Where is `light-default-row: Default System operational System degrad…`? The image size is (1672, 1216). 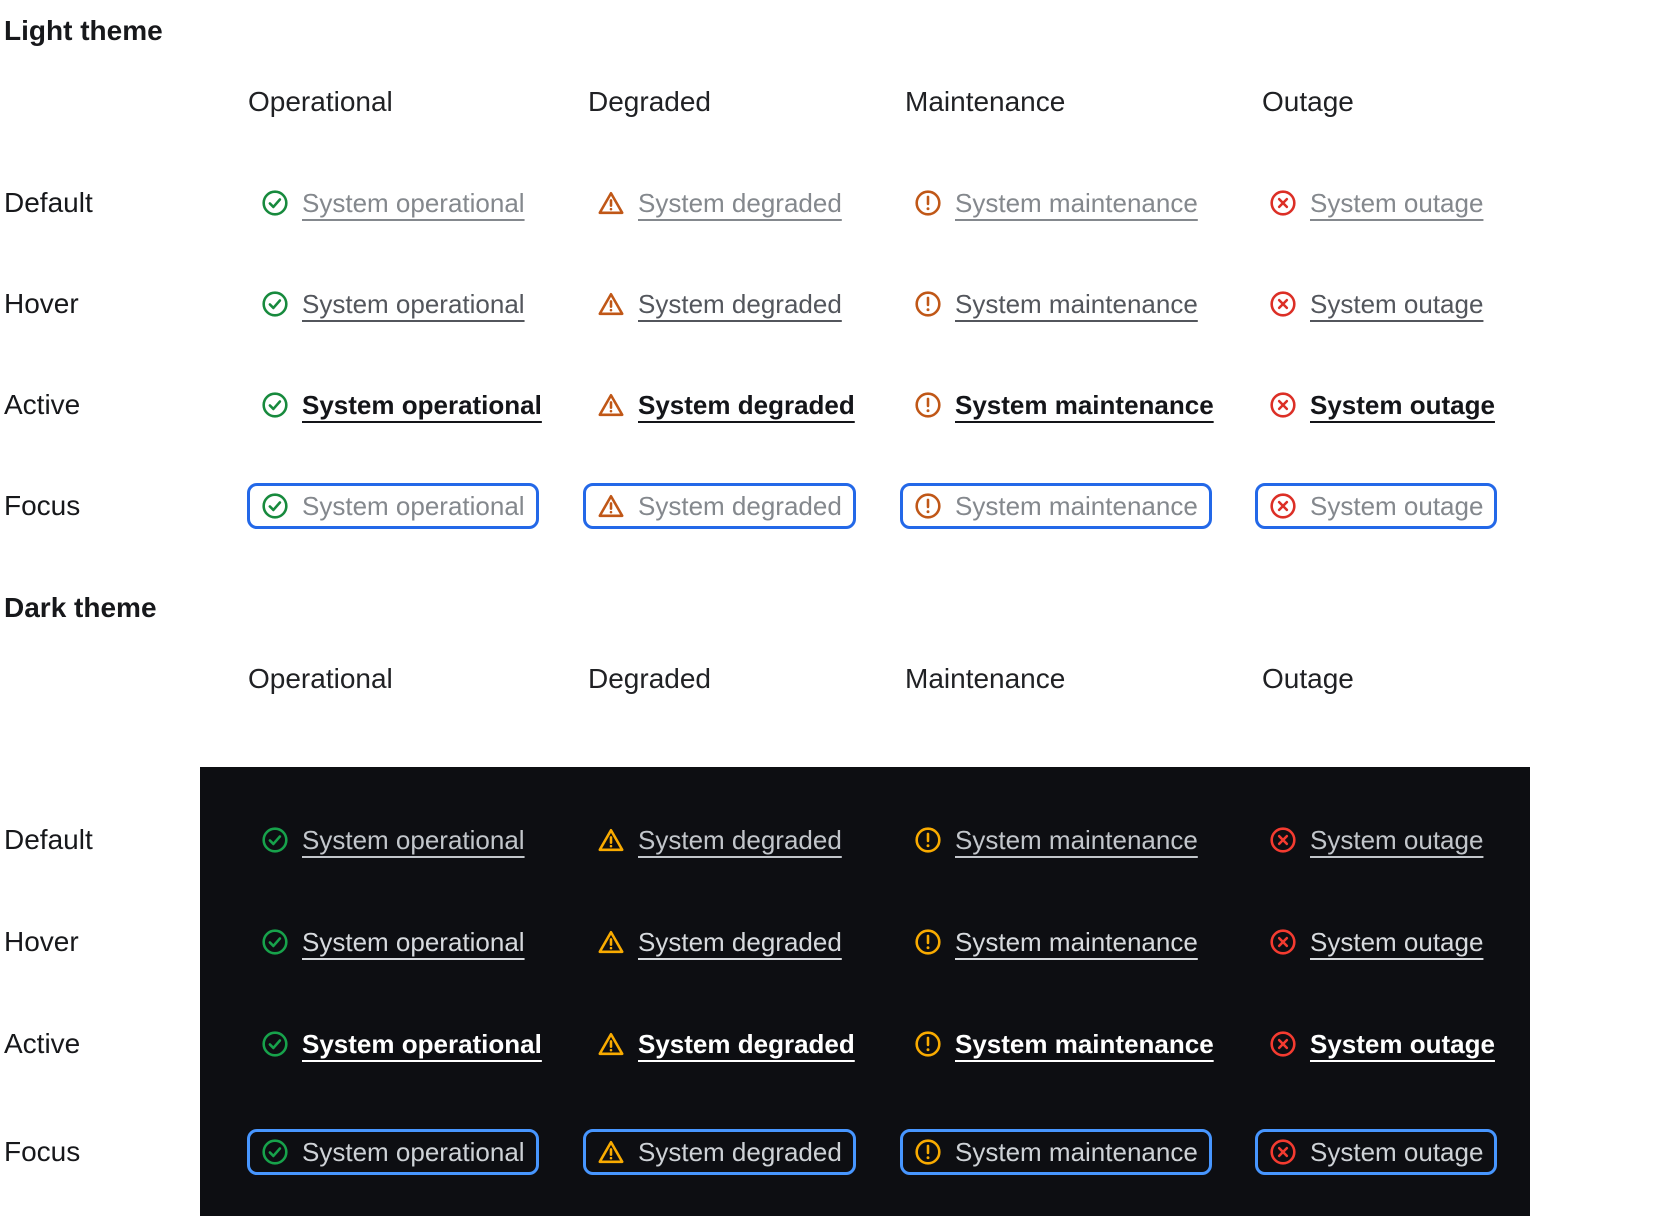
light-default-row: Default System operational System degrad… is located at coordinates (836, 203).